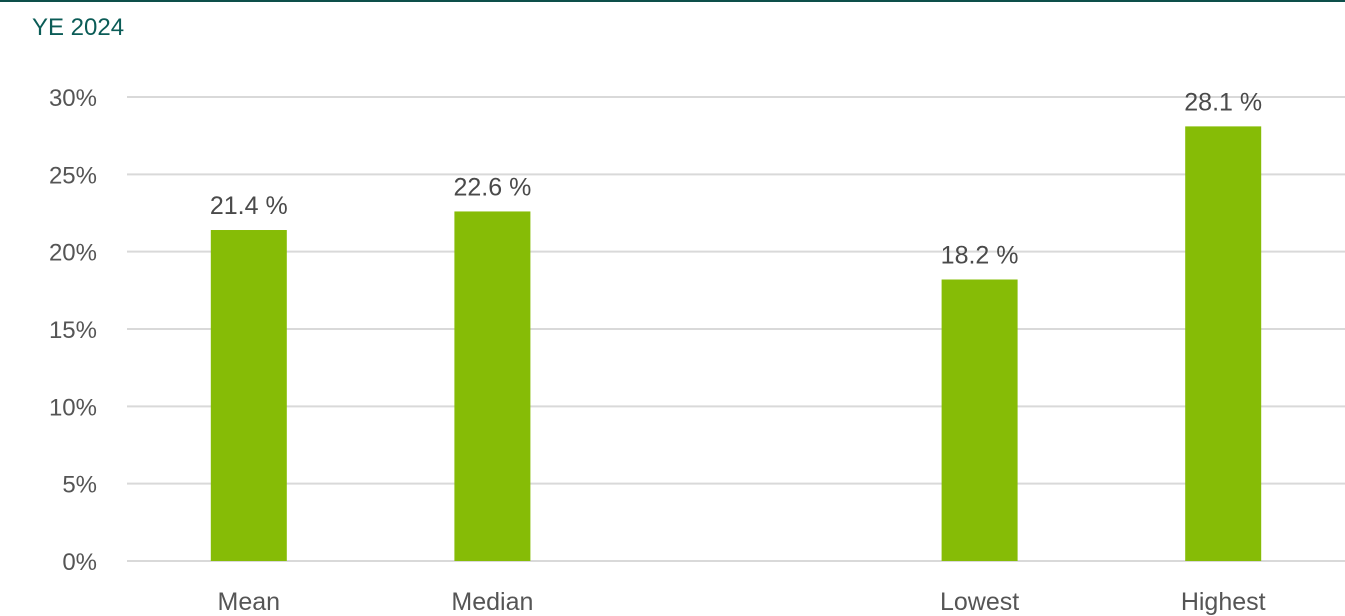  I want to click on data-label: 28.1 %, so click(1223, 102).